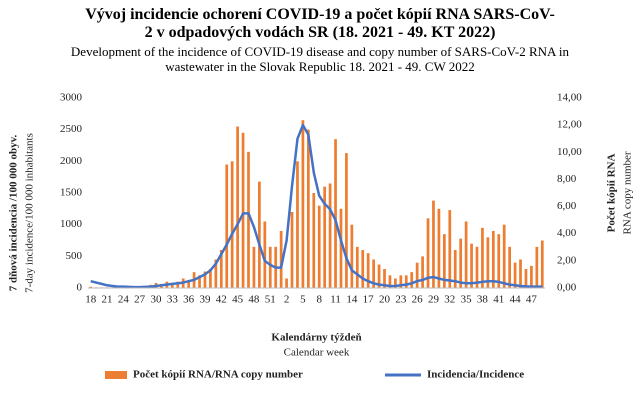  I want to click on x-tick-label: 24, so click(124, 300).